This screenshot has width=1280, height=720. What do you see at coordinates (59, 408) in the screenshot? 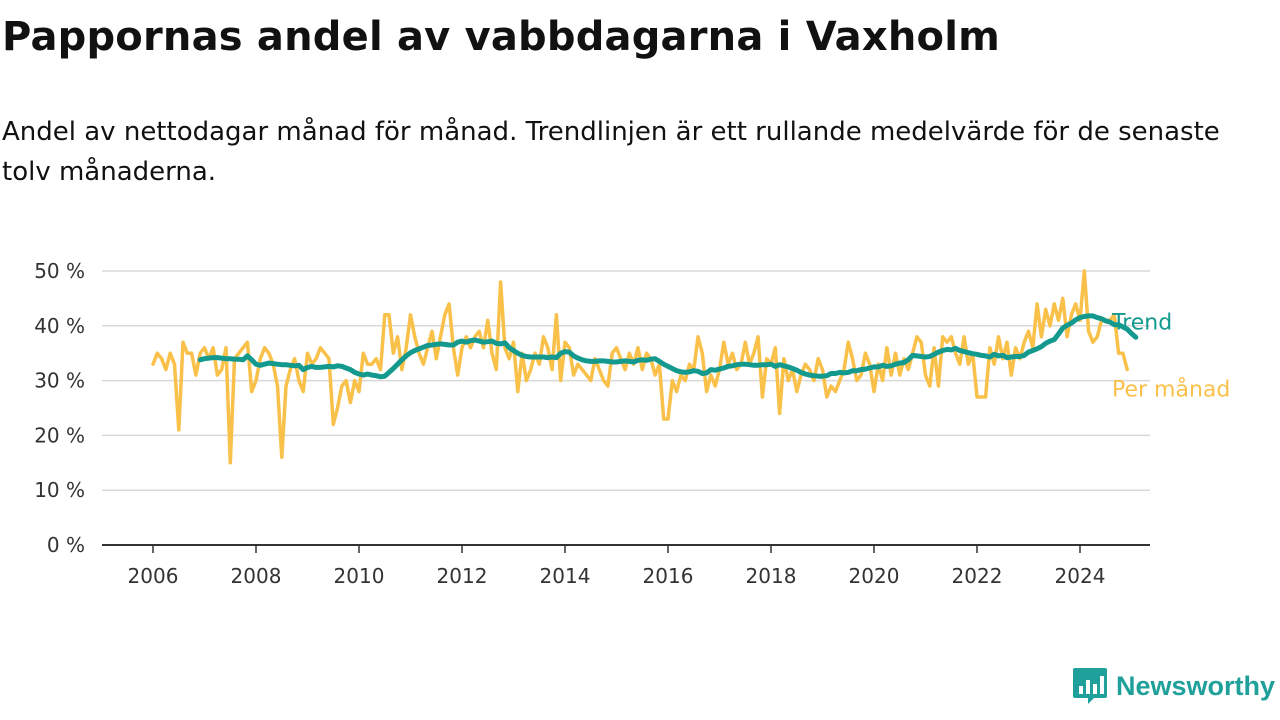
I see `y-axis-labels: 0 % 10 % 20 % 30 % 40 % 50 %` at bounding box center [59, 408].